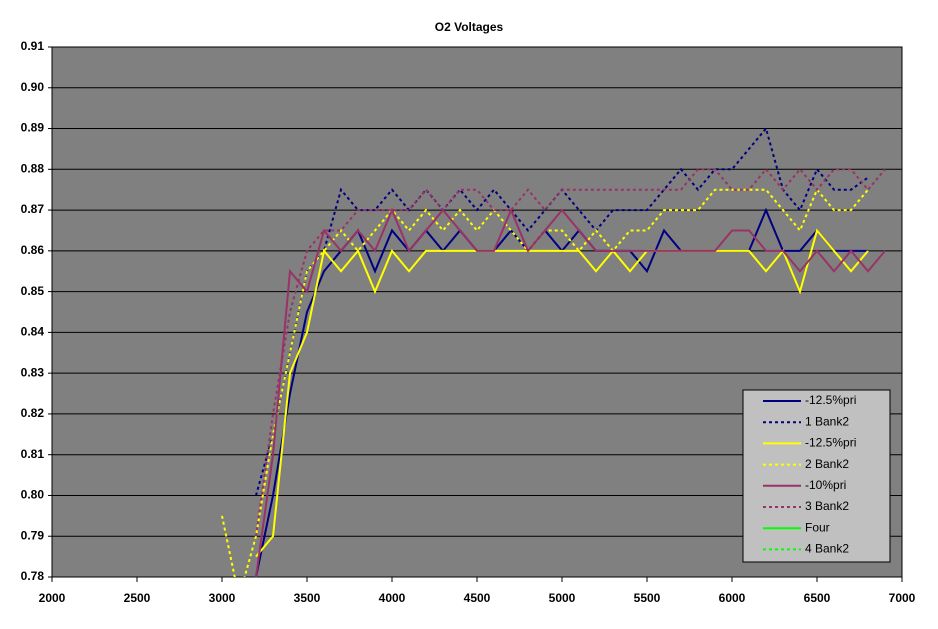  I want to click on x-tick-label: 4500, so click(477, 598).